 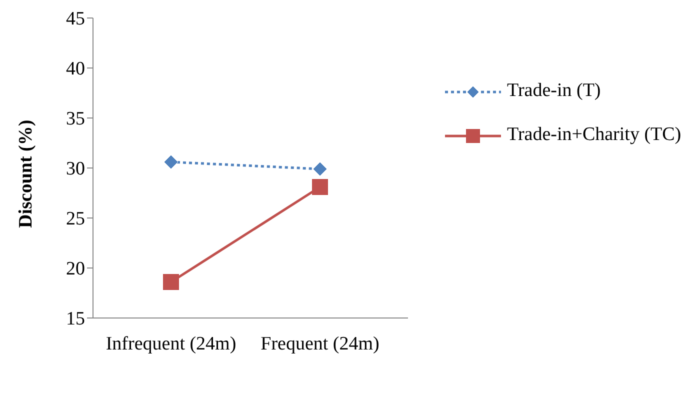 What do you see at coordinates (75, 269) in the screenshot?
I see `y-tick-label: 20` at bounding box center [75, 269].